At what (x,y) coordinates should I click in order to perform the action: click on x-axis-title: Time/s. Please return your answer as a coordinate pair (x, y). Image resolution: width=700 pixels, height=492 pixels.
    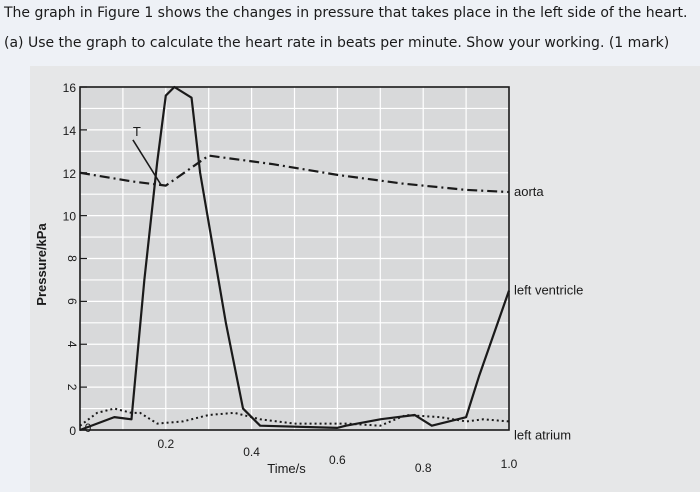
    Looking at the image, I should click on (286, 468).